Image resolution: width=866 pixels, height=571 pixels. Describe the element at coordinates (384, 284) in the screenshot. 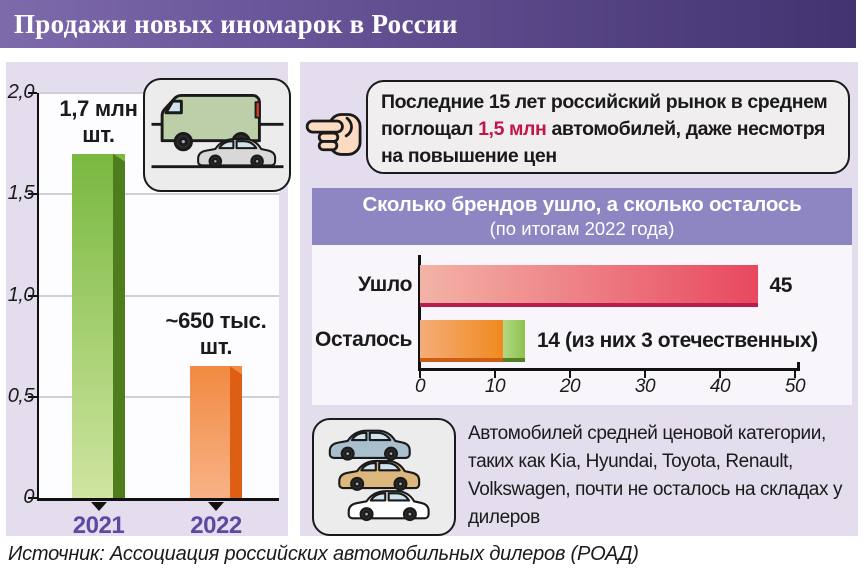

I see `row-label: Ушло` at that location.